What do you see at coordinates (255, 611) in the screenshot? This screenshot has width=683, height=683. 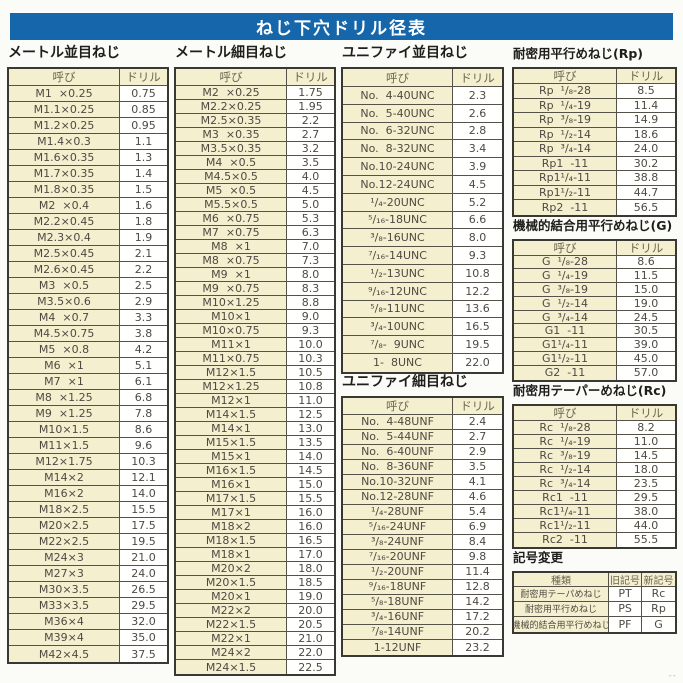 I see `table-row: M22×2 20.0` at bounding box center [255, 611].